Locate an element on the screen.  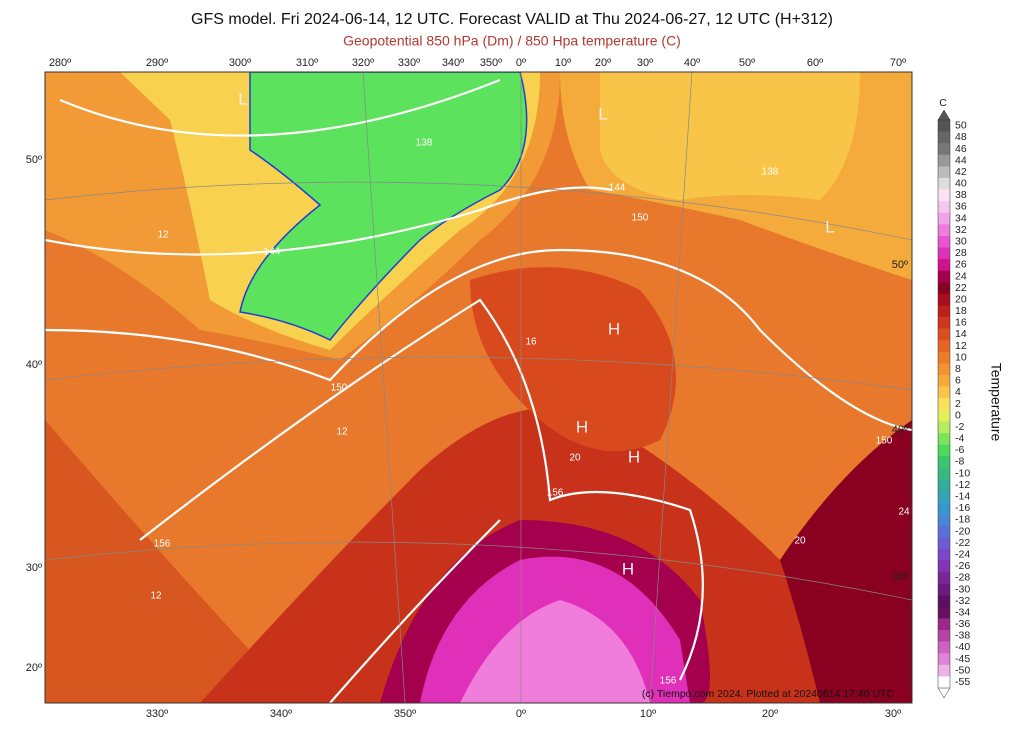
colorbar-tick-label: -32 is located at coordinates (962, 601).